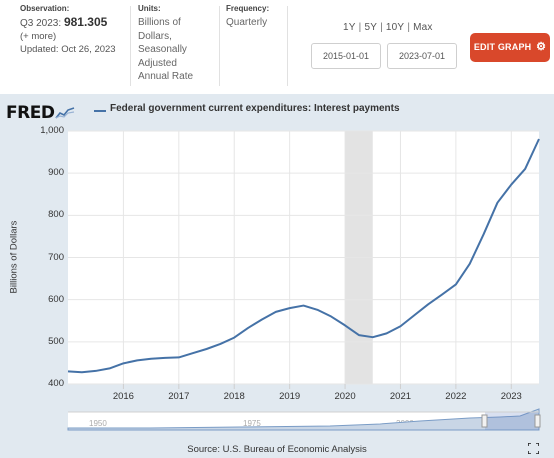 Image resolution: width=554 pixels, height=458 pixels. What do you see at coordinates (423, 27) in the screenshot?
I see `range-max-link: Max` at bounding box center [423, 27].